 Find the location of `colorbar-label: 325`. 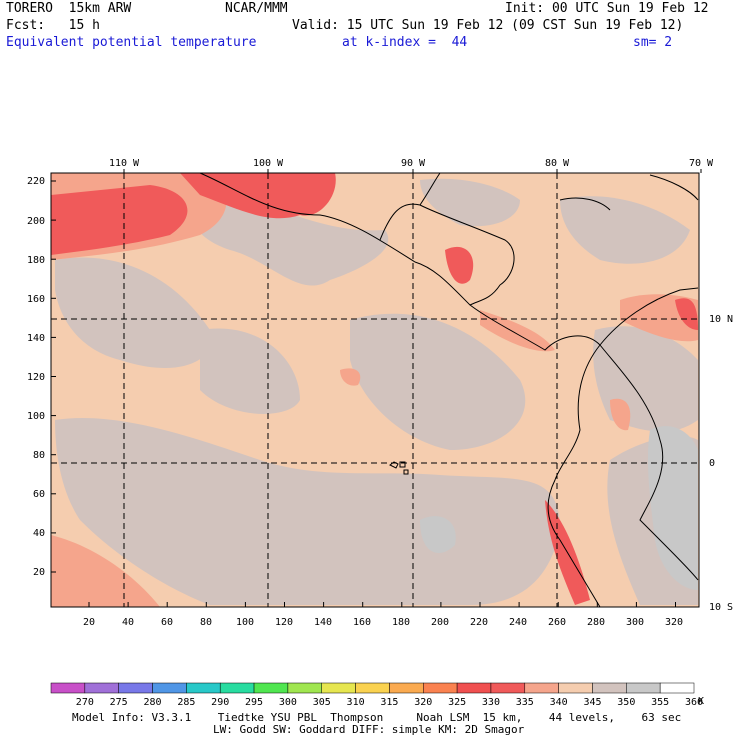

colorbar-label: 325 is located at coordinates (457, 702).